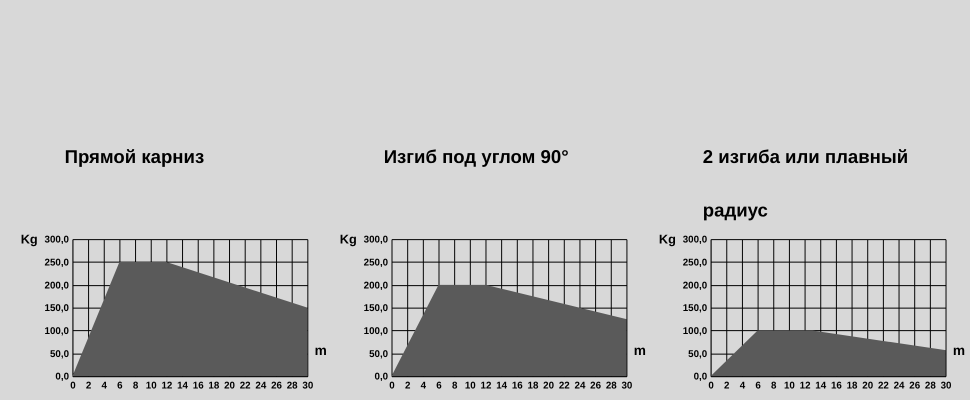 This screenshot has width=970, height=420. I want to click on chart-title: Прямой карниз, so click(134, 156).